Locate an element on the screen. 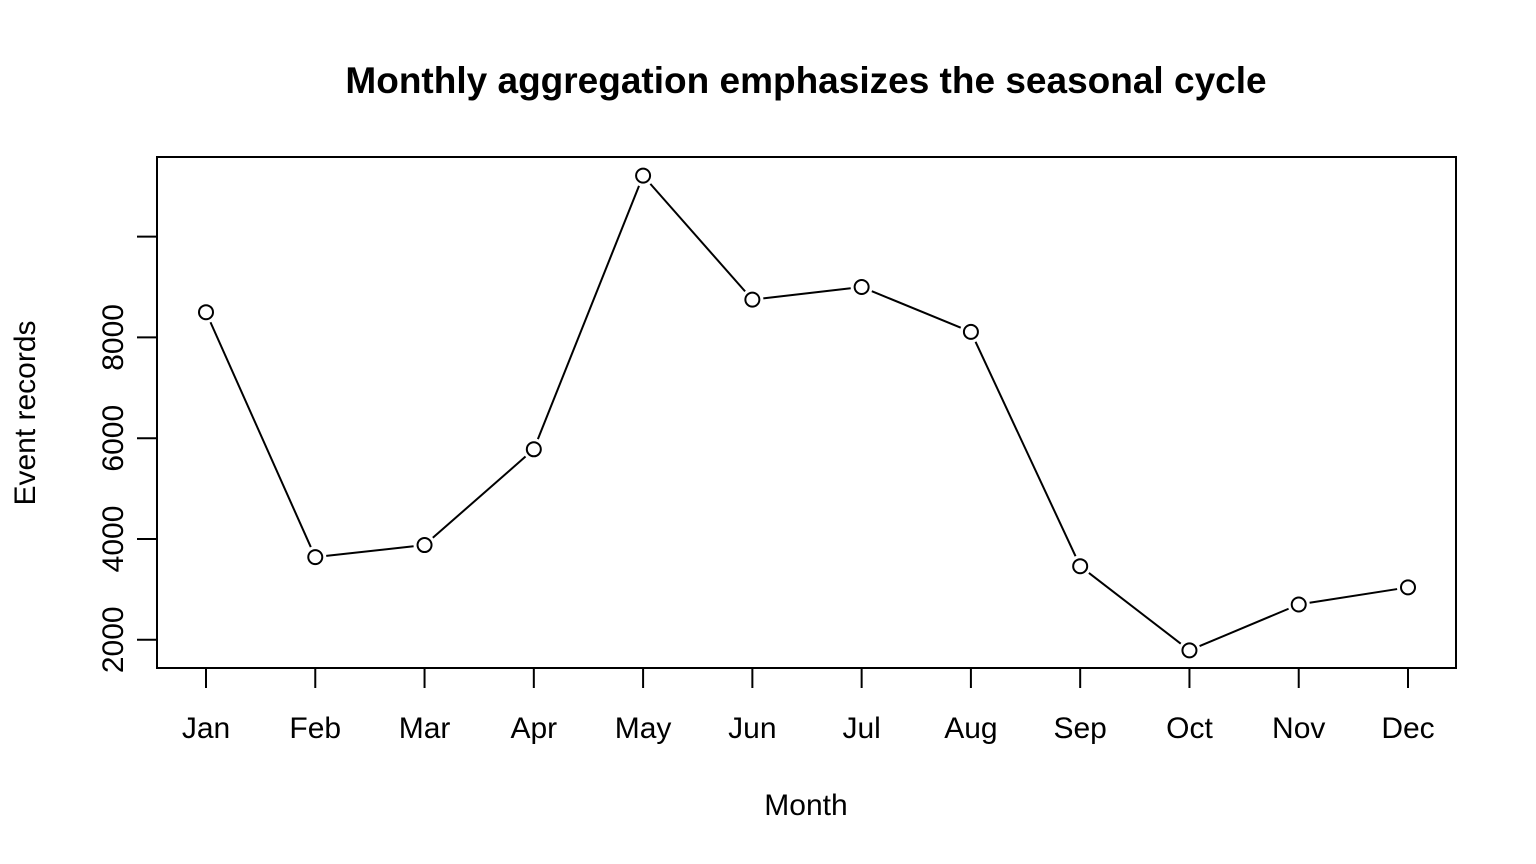 Image resolution: width=1536 pixels, height=864 pixels. x-tick-label: Jul is located at coordinates (861, 728).